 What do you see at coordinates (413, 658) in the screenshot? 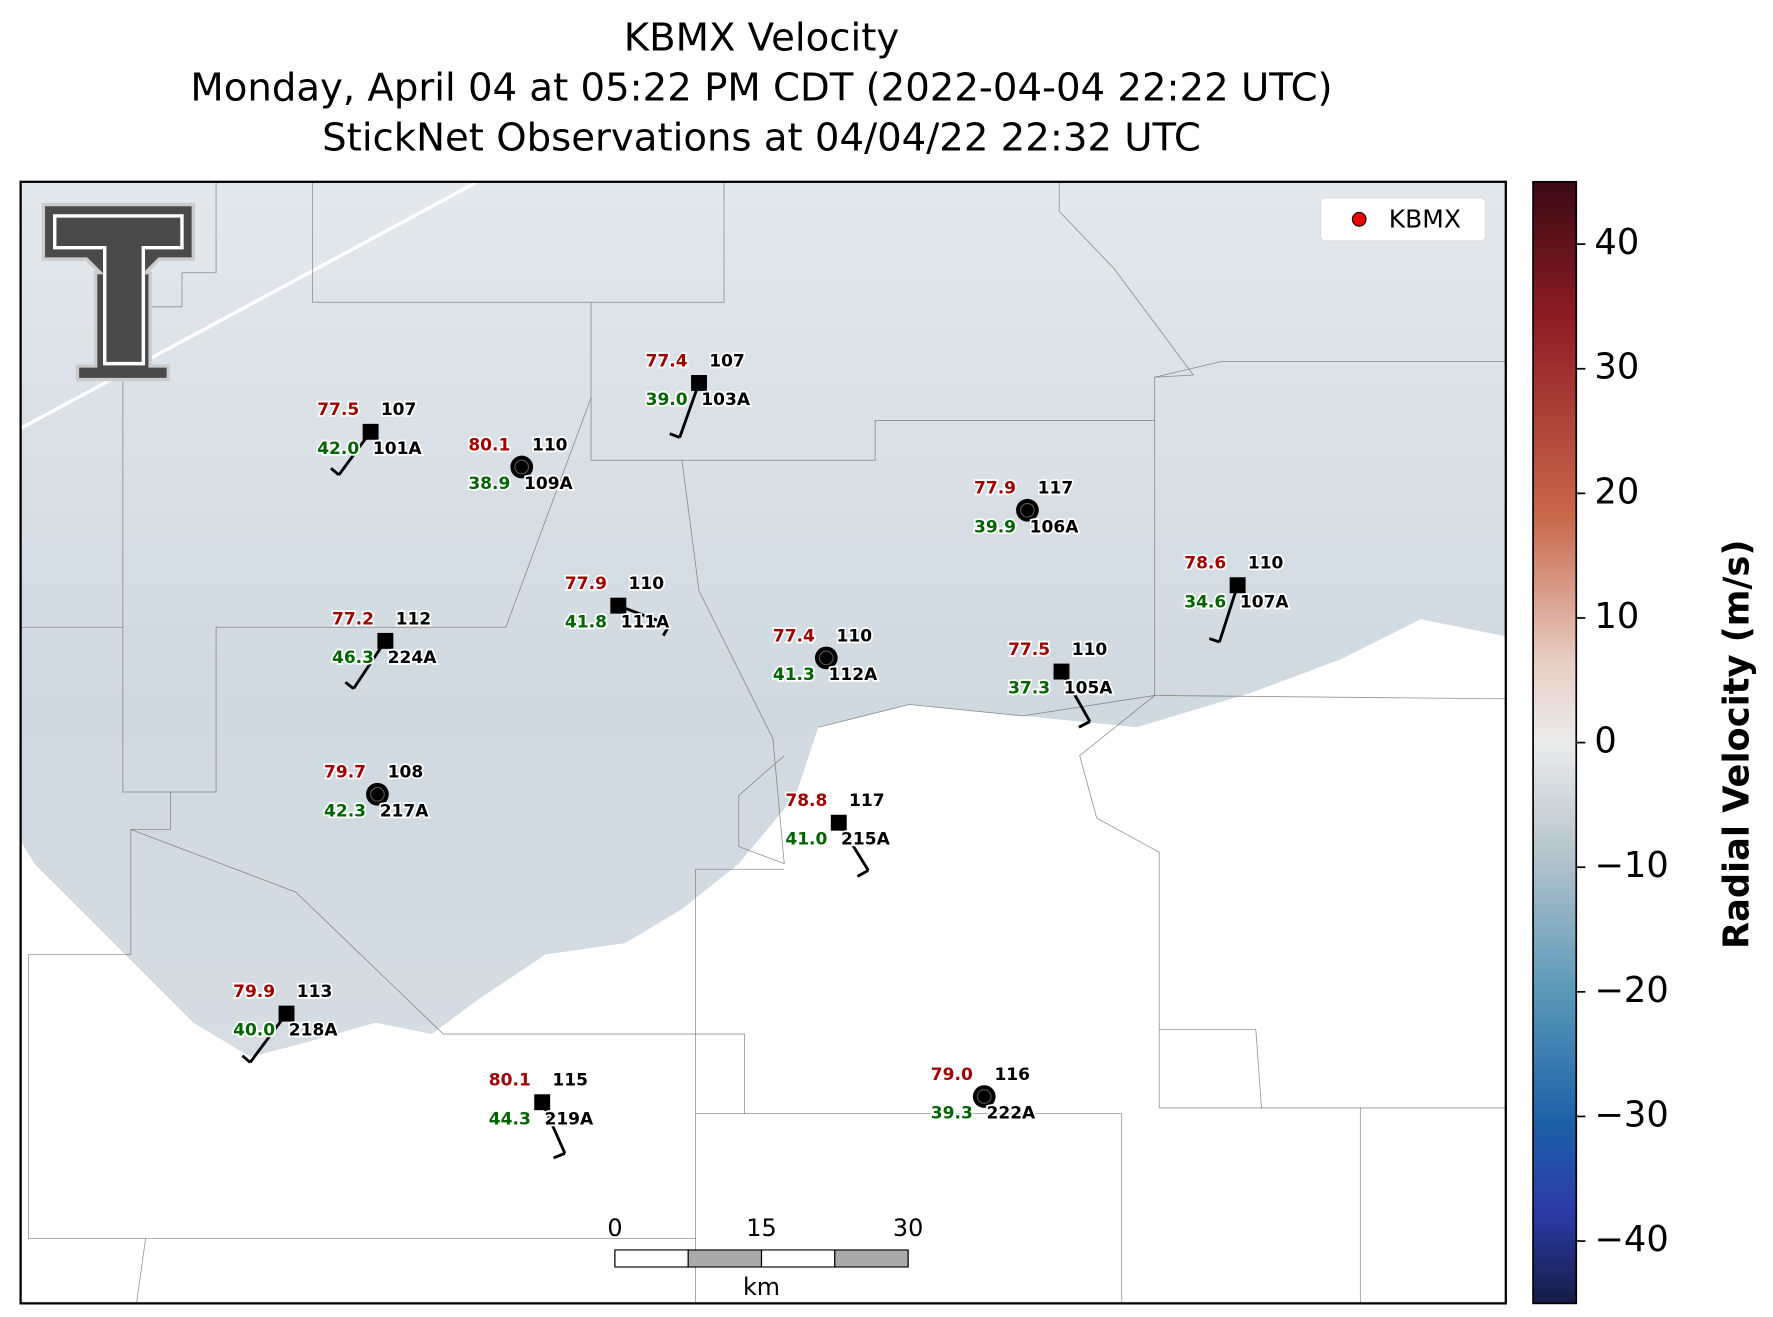
I see `station-id: 224A` at bounding box center [413, 658].